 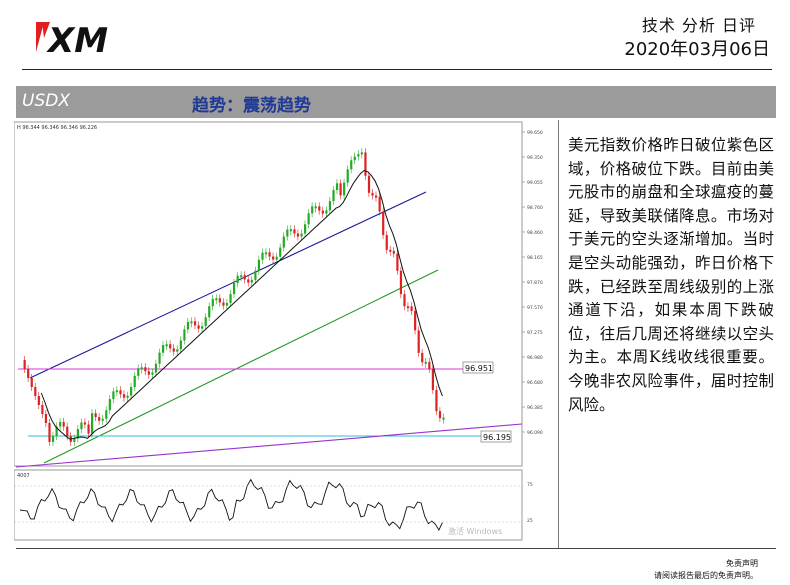 What do you see at coordinates (742, 563) in the screenshot?
I see `disclaimer-title: 免责声明` at bounding box center [742, 563].